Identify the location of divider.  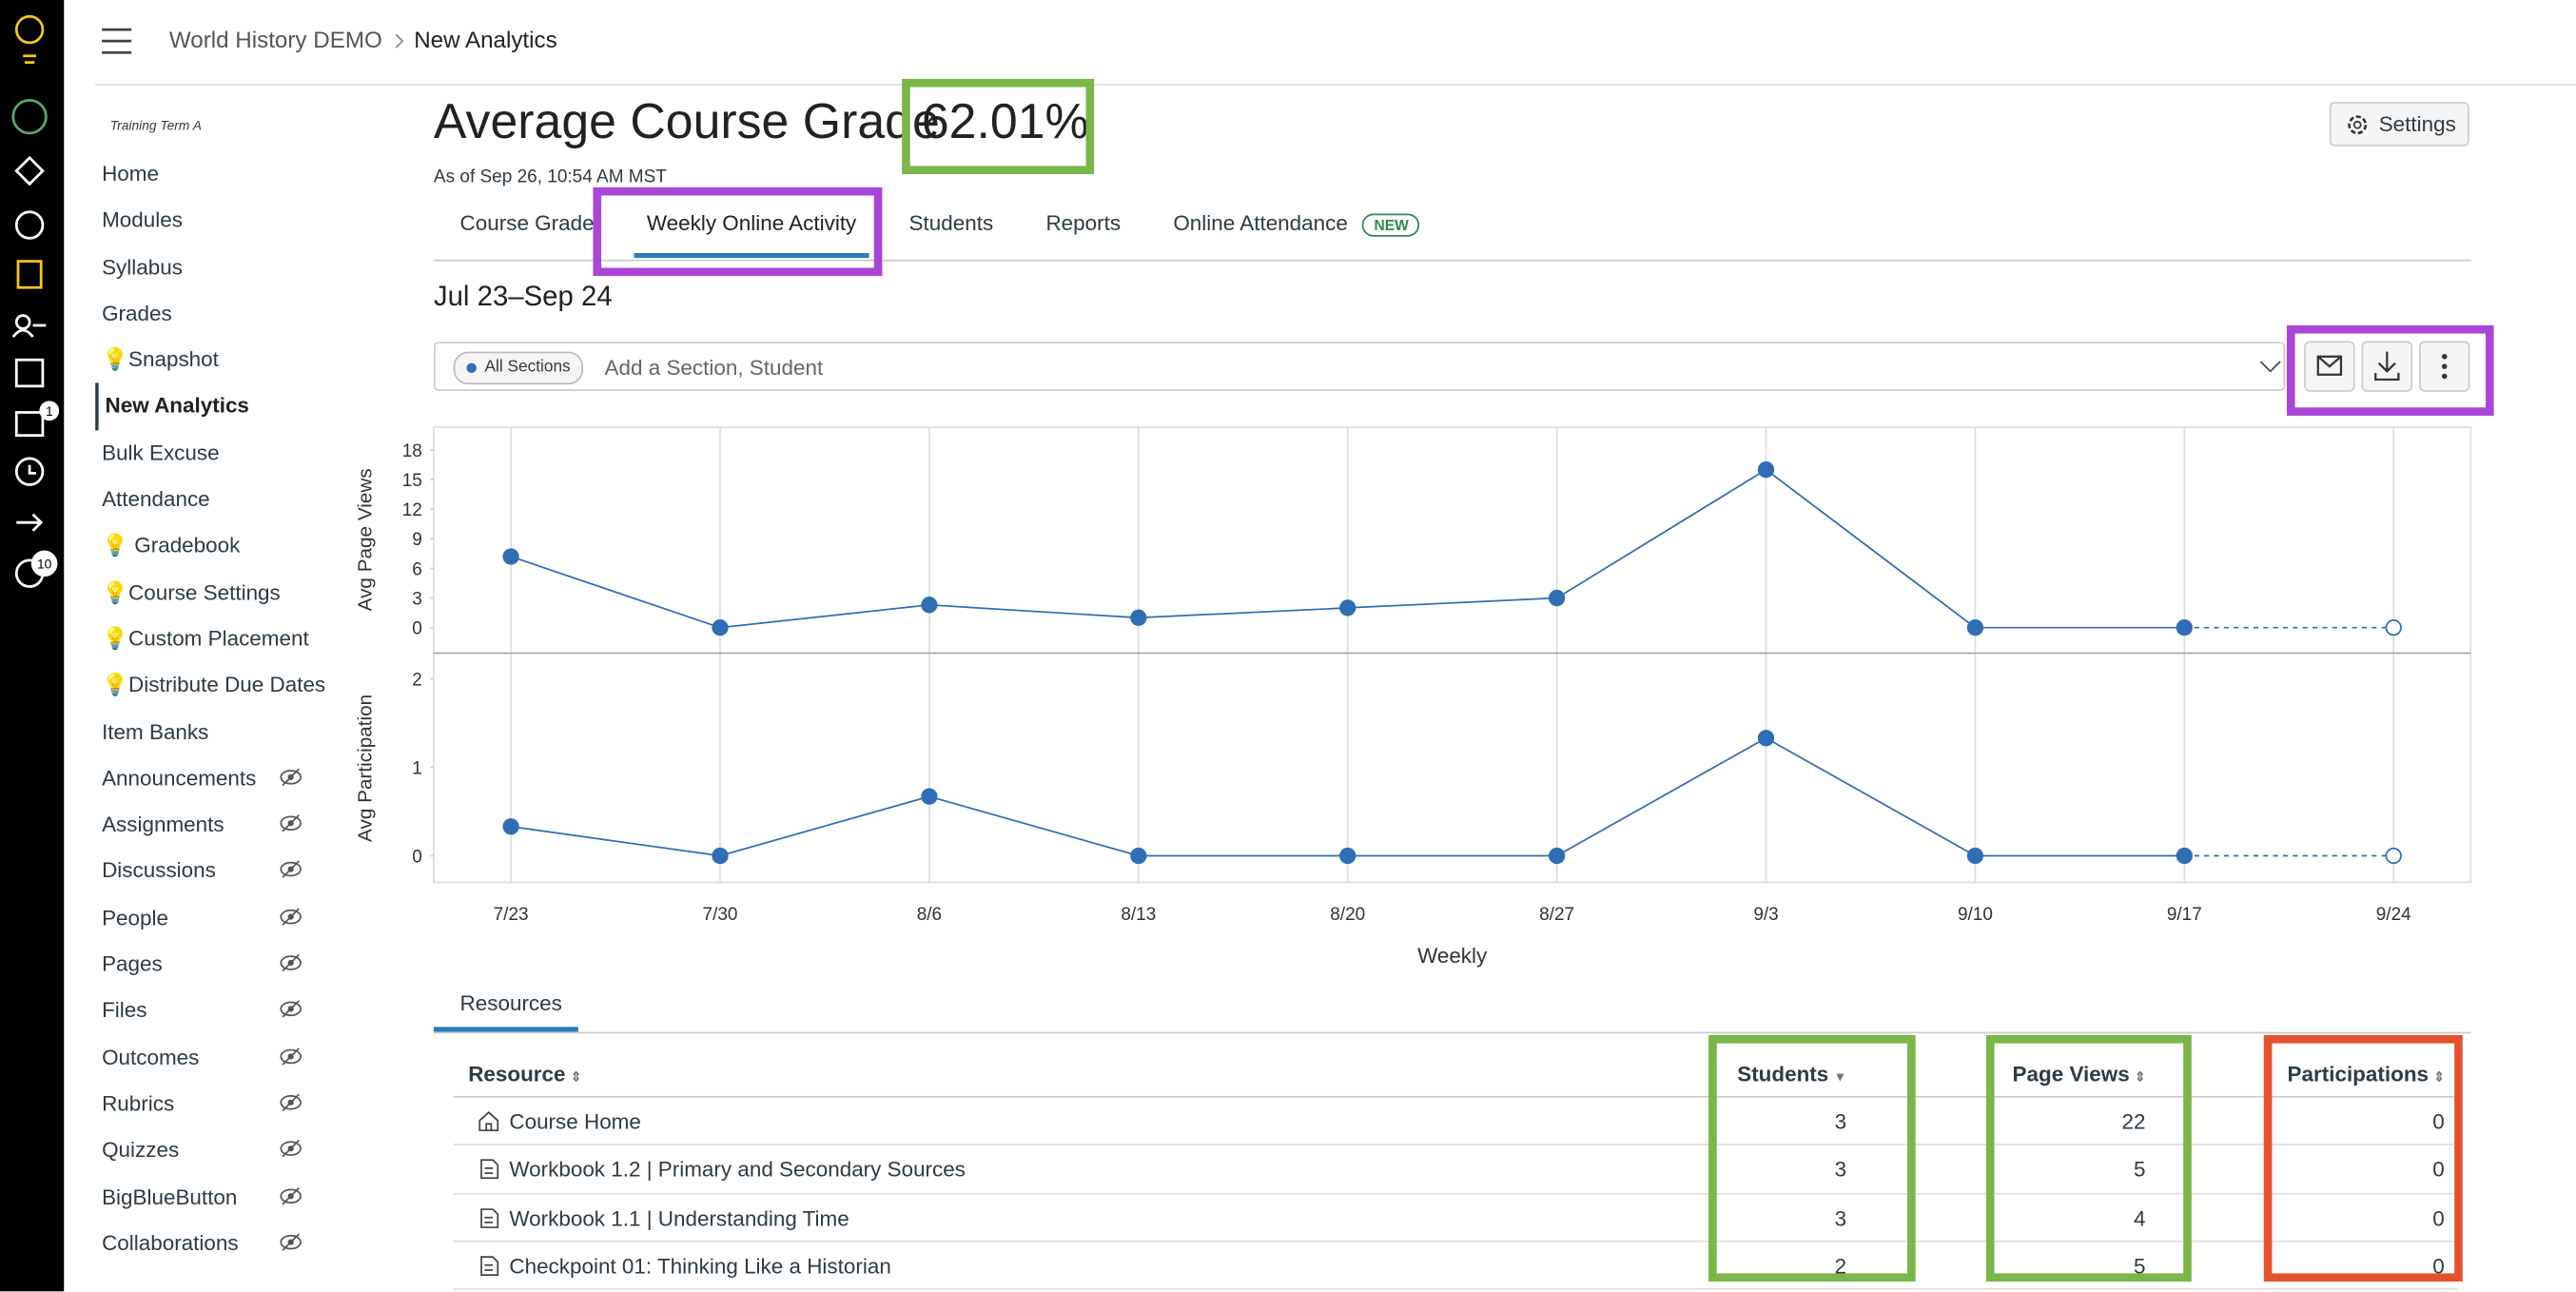
(1452, 260).